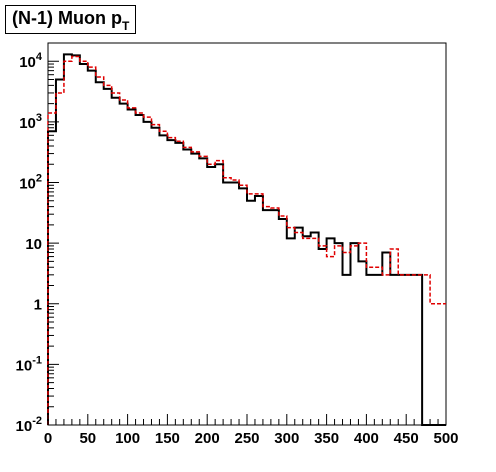 Image resolution: width=496 pixels, height=472 pixels. I want to click on y-tick-label: 10³, so click(30, 122).